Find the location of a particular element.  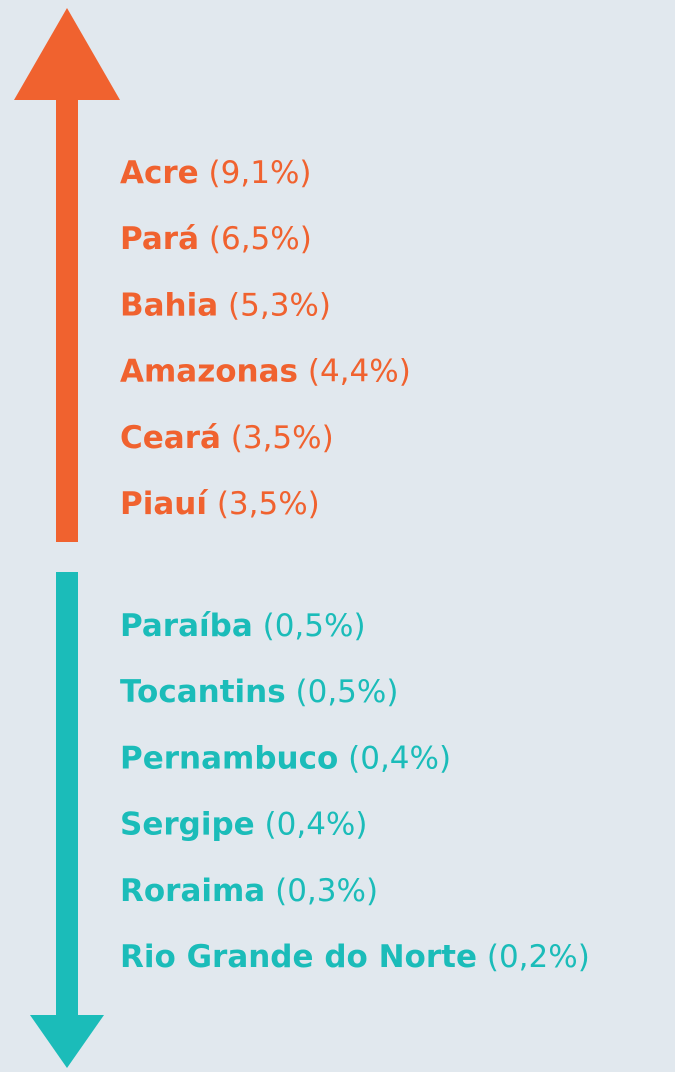

item-label: Rio Grande do Norte (0,2%) is located at coordinates (355, 957).